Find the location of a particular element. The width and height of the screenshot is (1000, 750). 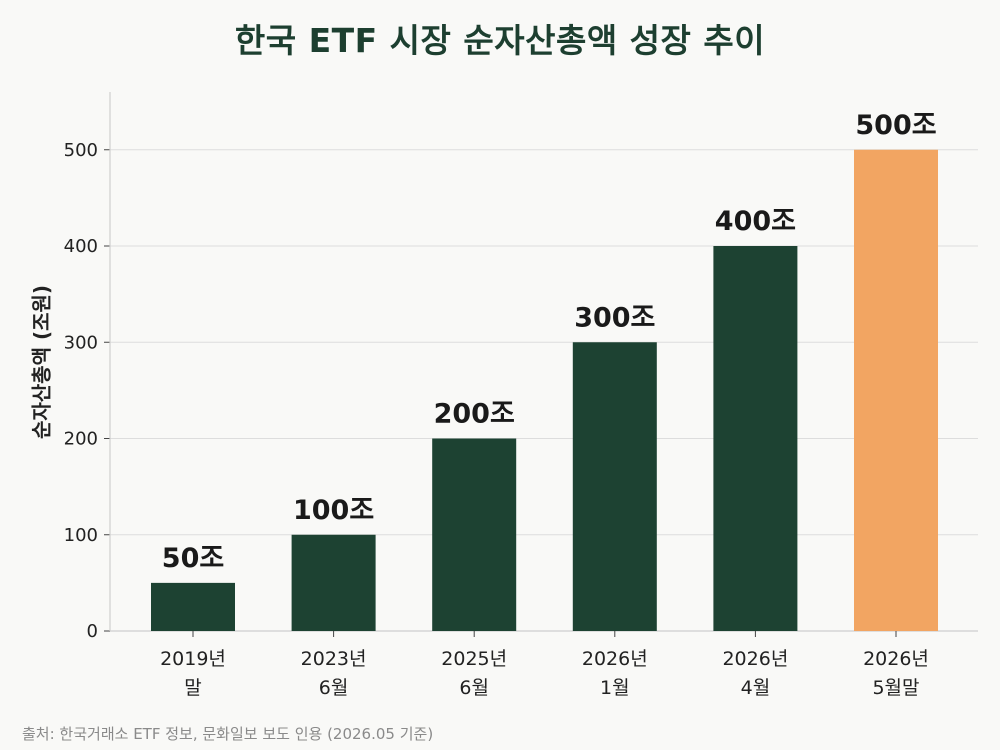

bar-value-label: 100조 is located at coordinates (333, 510).